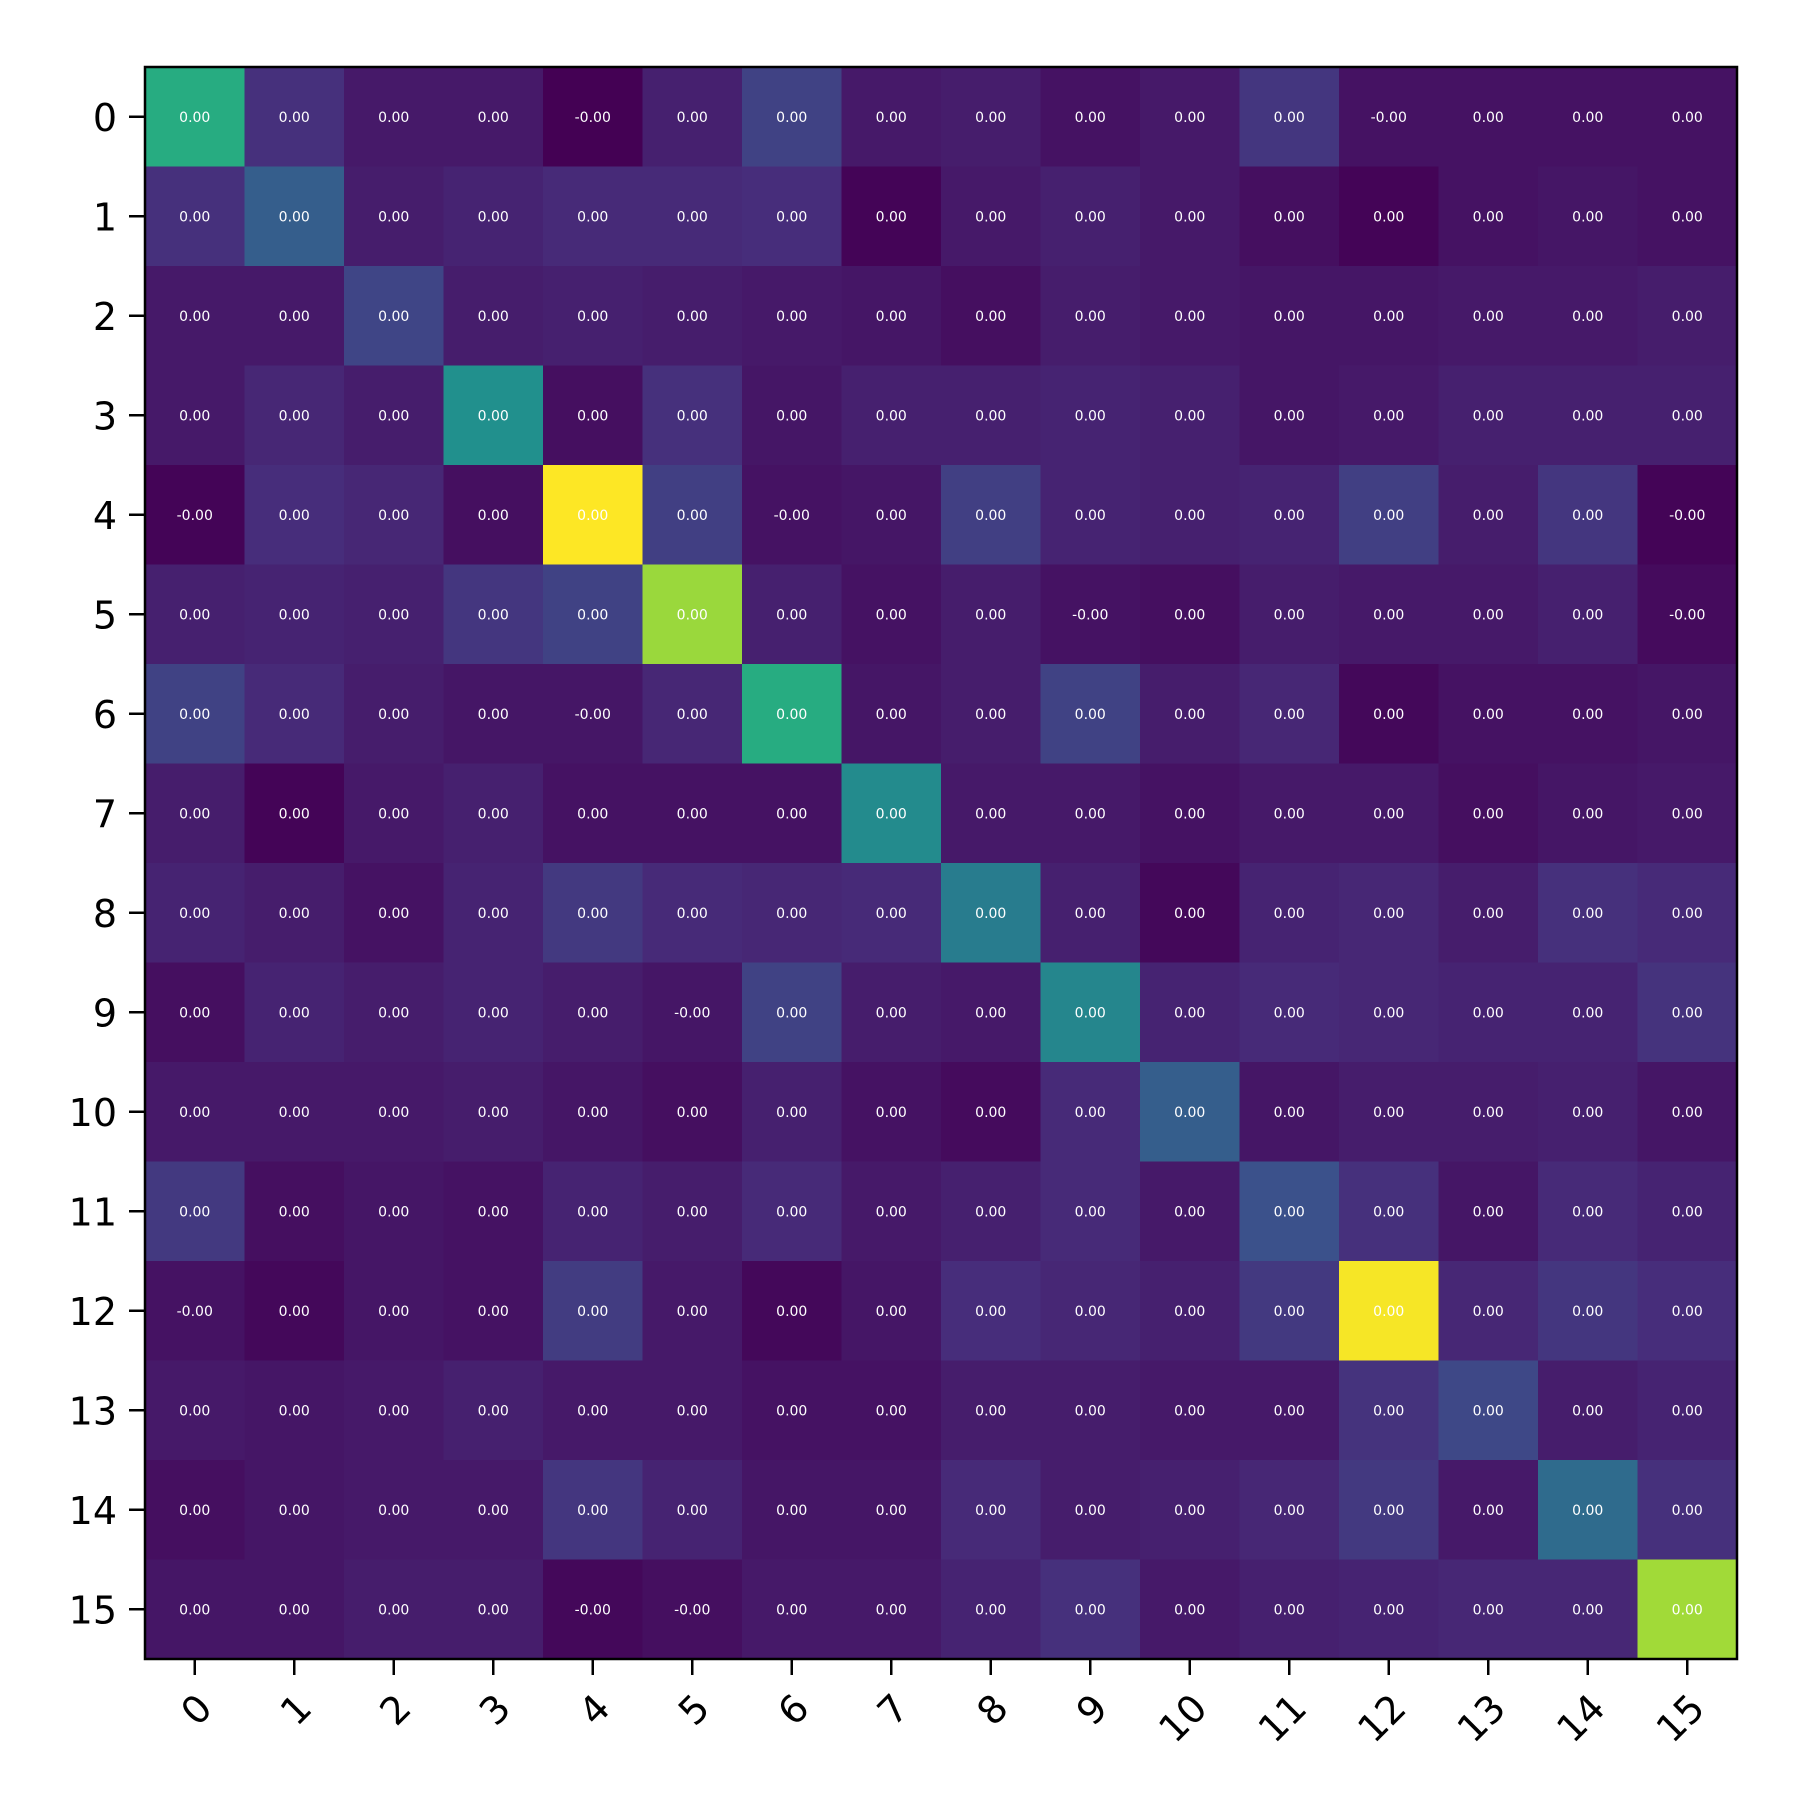  I want to click on heatmap-cell-r15-c0, so click(195, 1609).